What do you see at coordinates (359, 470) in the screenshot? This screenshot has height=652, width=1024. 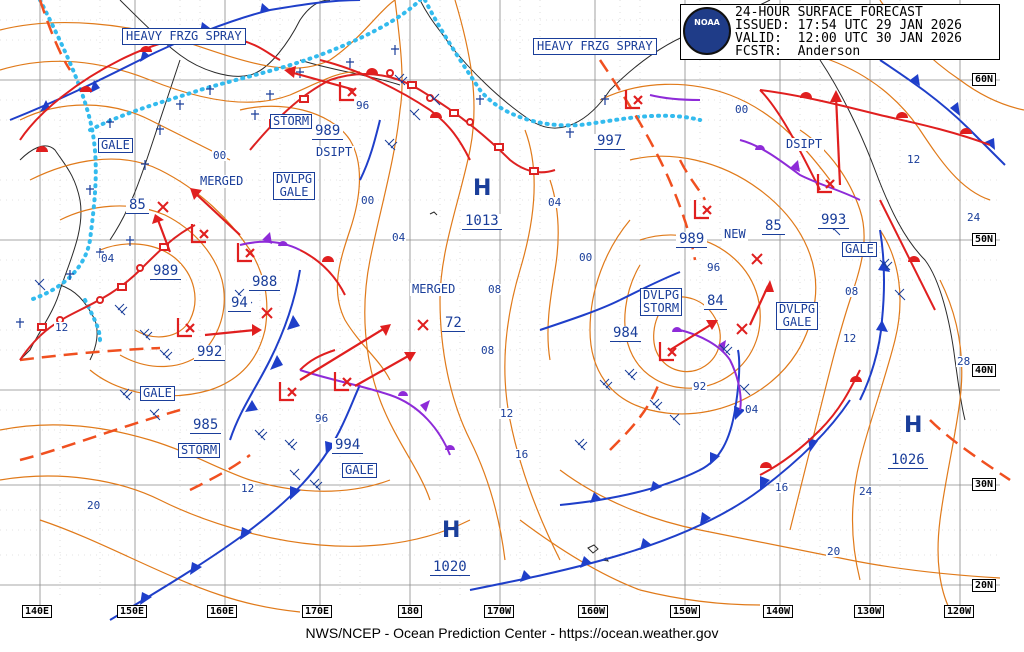 I see `warning-gale-central: GALE` at bounding box center [359, 470].